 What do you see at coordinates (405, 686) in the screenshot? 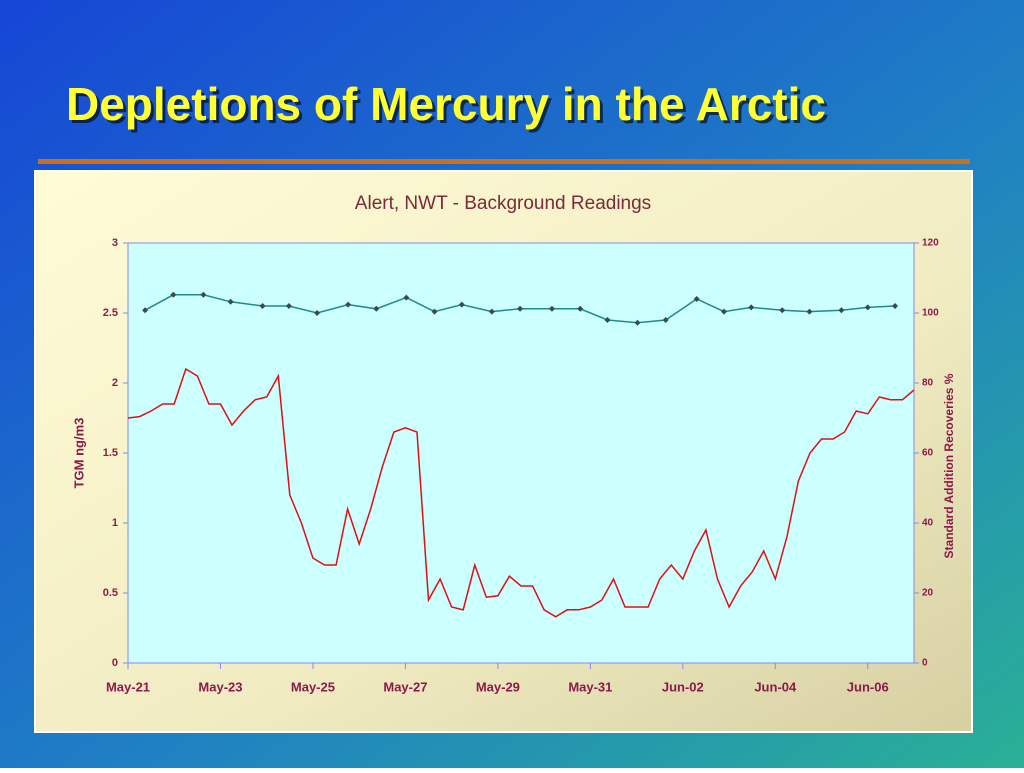
I see `x-tick-label: May-27` at bounding box center [405, 686].